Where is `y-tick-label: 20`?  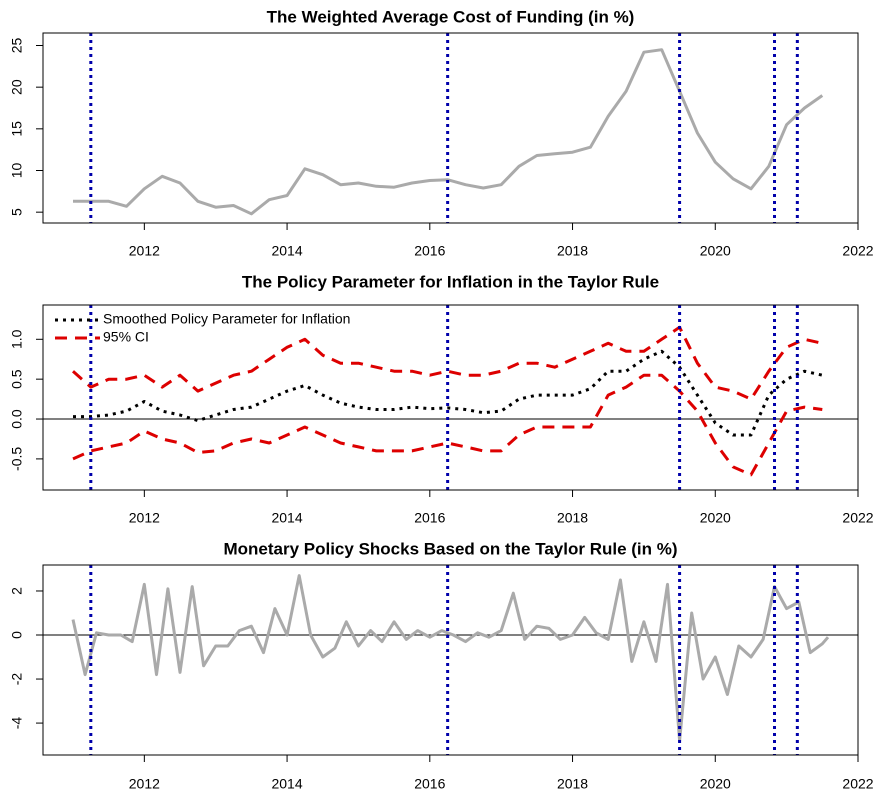 y-tick-label: 20 is located at coordinates (17, 87).